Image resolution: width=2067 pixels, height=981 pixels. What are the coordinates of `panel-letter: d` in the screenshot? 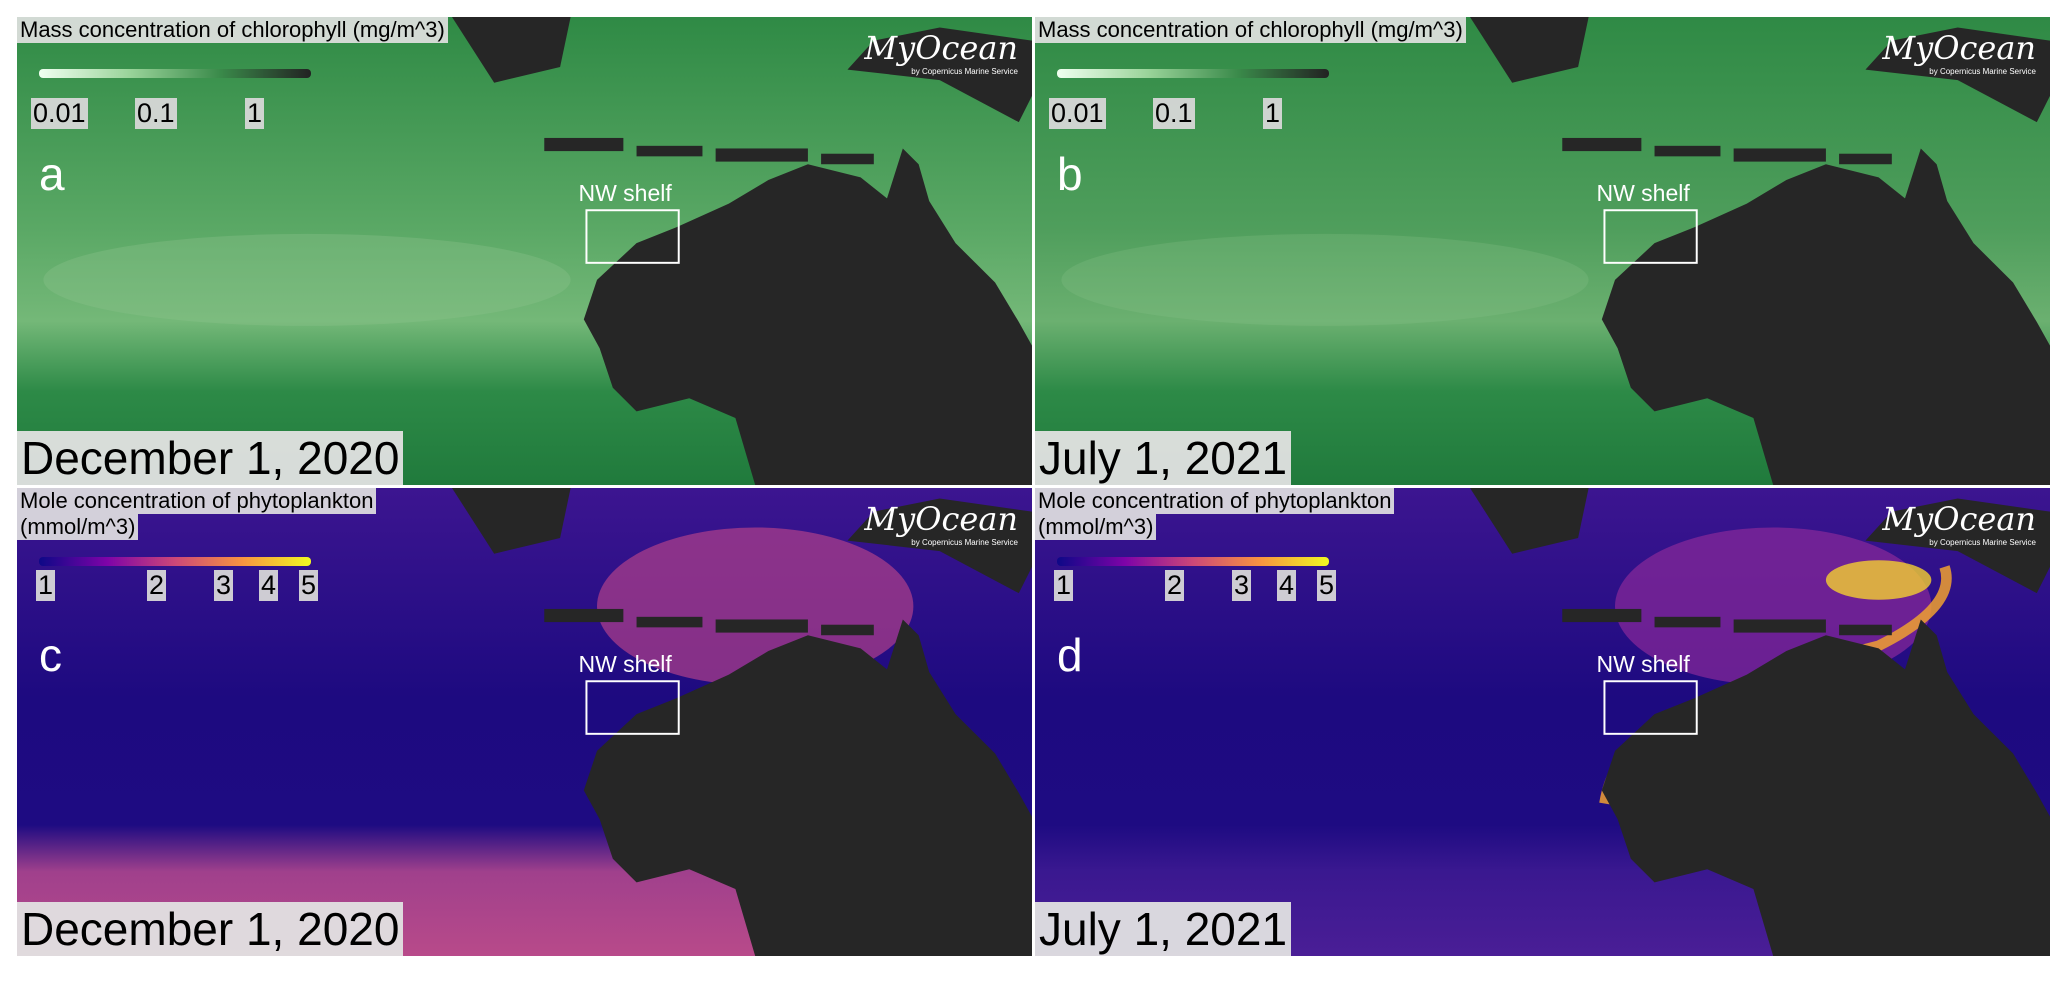 It's located at (1070, 655).